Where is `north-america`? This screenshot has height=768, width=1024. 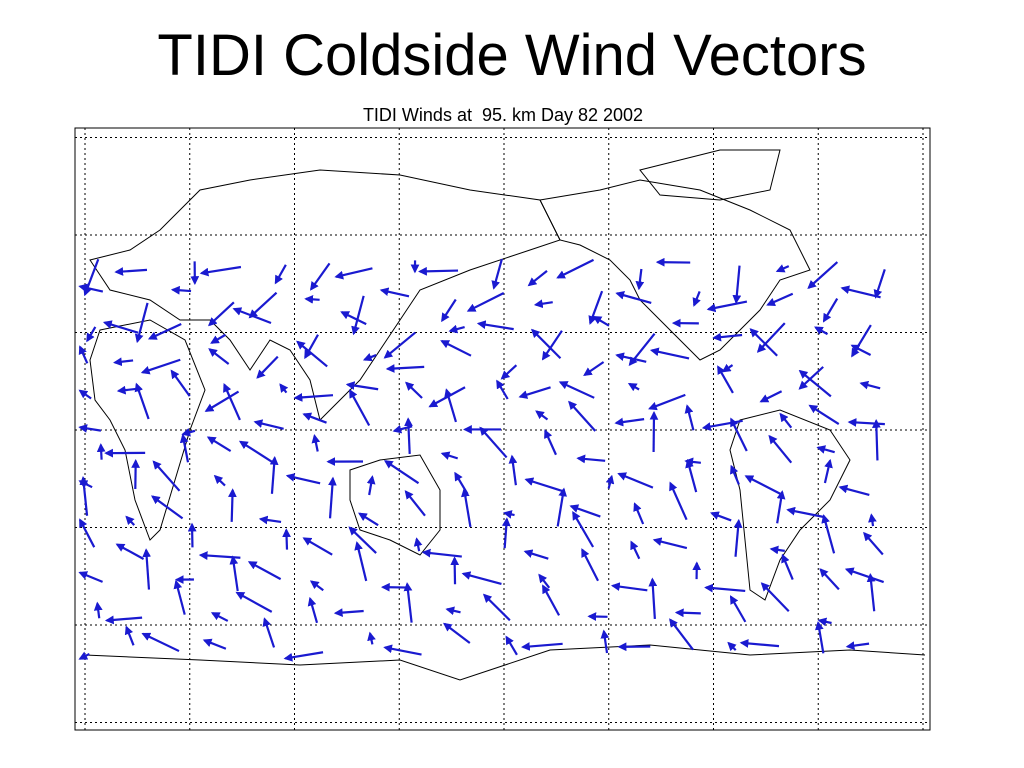 north-america is located at coordinates (675, 270).